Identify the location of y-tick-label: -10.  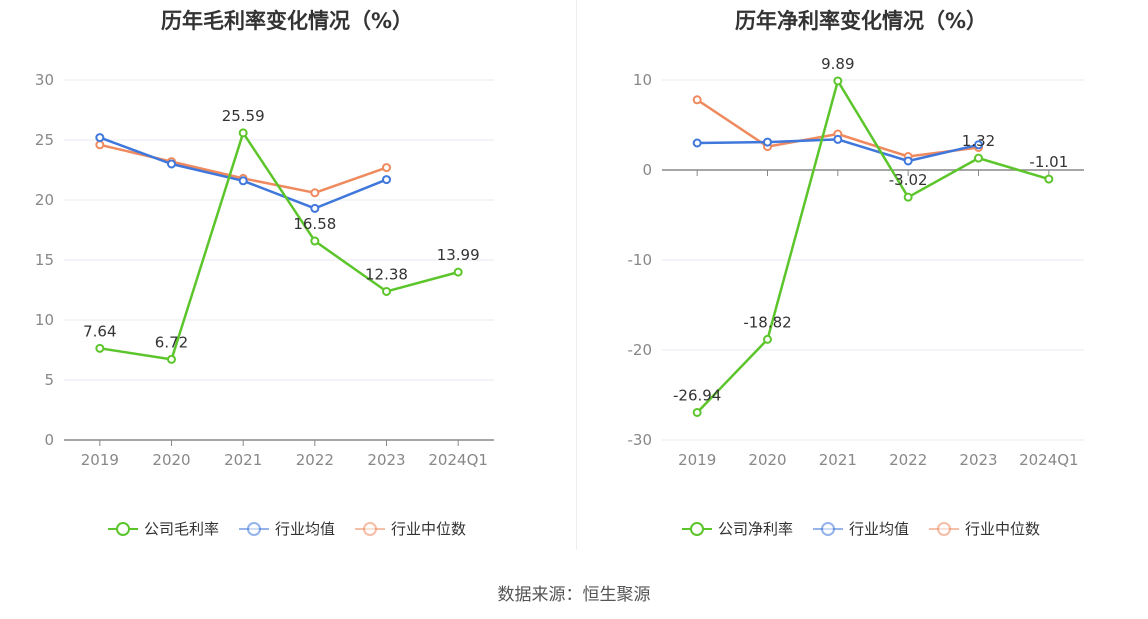
(640, 260).